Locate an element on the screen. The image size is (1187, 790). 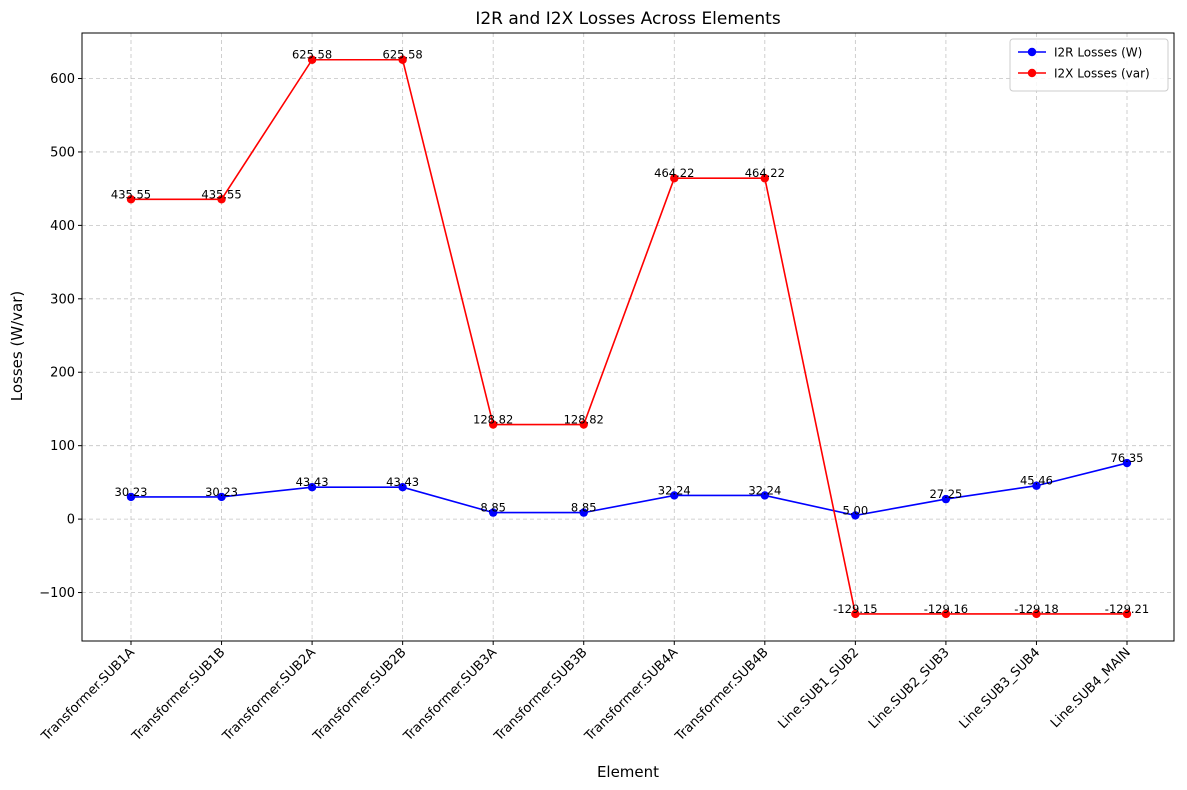
x-tick-label: Transformer.SUB2A is located at coordinates (269, 695).